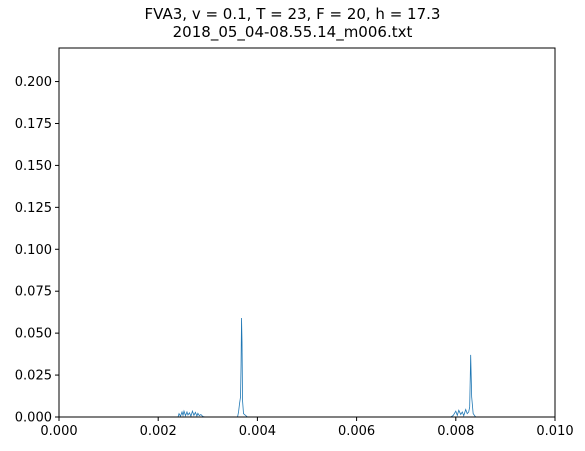  I want to click on y-tick-label: 0.000, so click(33, 418).